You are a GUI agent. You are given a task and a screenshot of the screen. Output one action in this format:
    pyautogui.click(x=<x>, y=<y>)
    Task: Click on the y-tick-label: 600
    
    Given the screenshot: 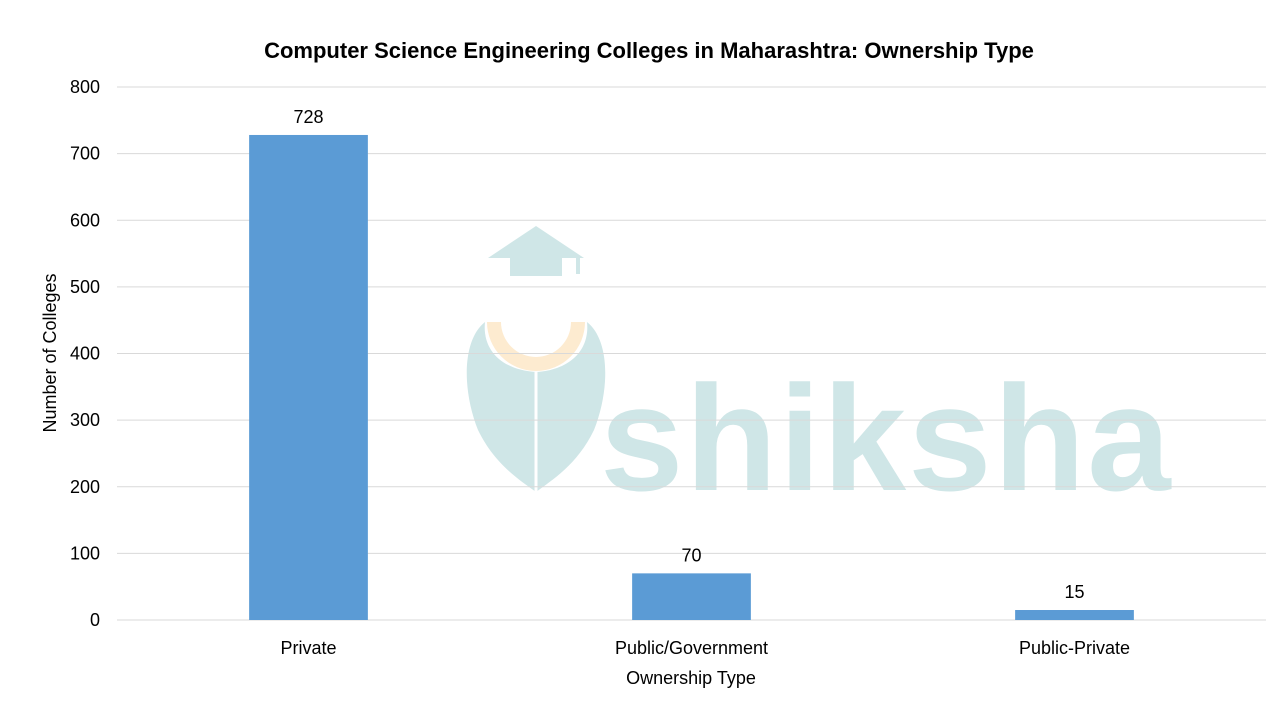 What is the action you would take?
    pyautogui.click(x=85, y=220)
    